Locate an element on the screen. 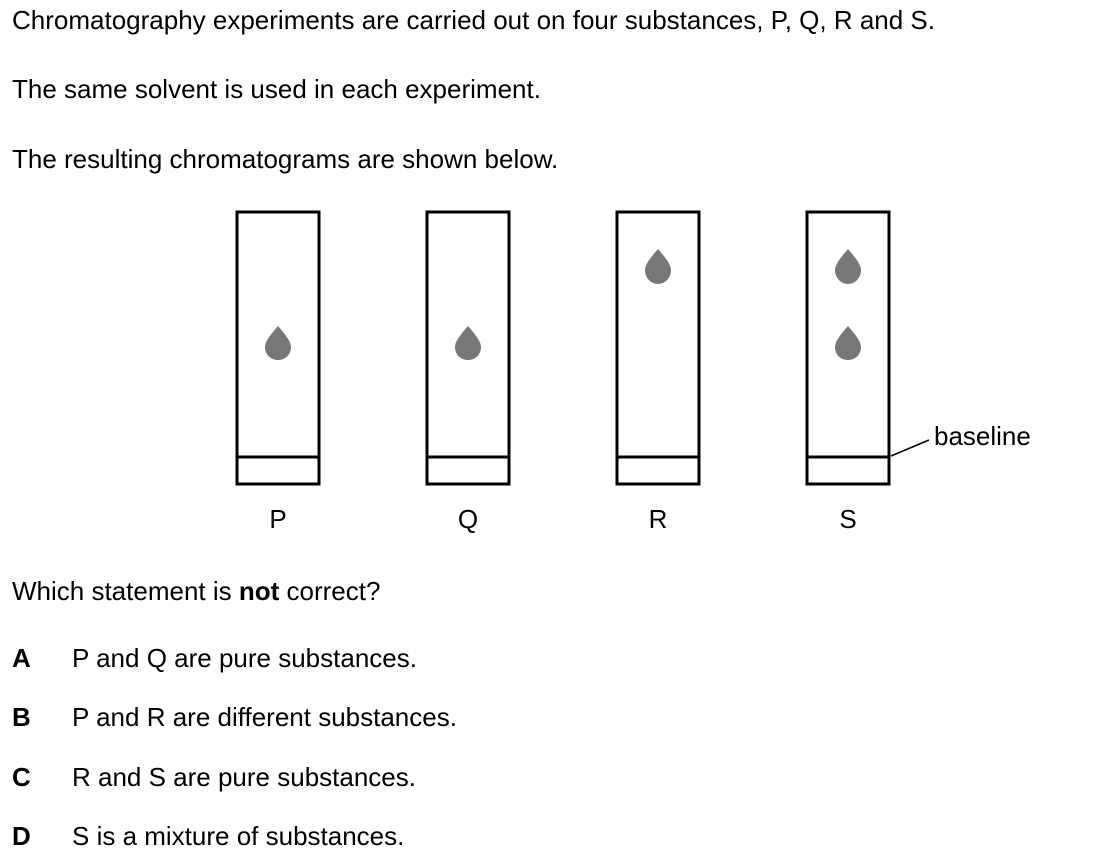 This screenshot has width=1105, height=857. question-prefix: Which statement is is located at coordinates (125, 591).